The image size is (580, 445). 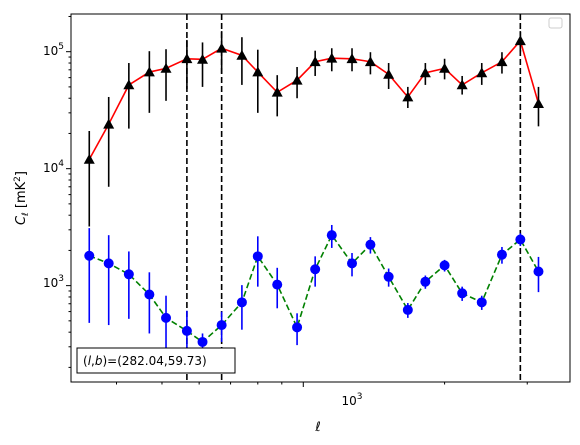 I want to click on annotation-box, so click(x=156, y=360).